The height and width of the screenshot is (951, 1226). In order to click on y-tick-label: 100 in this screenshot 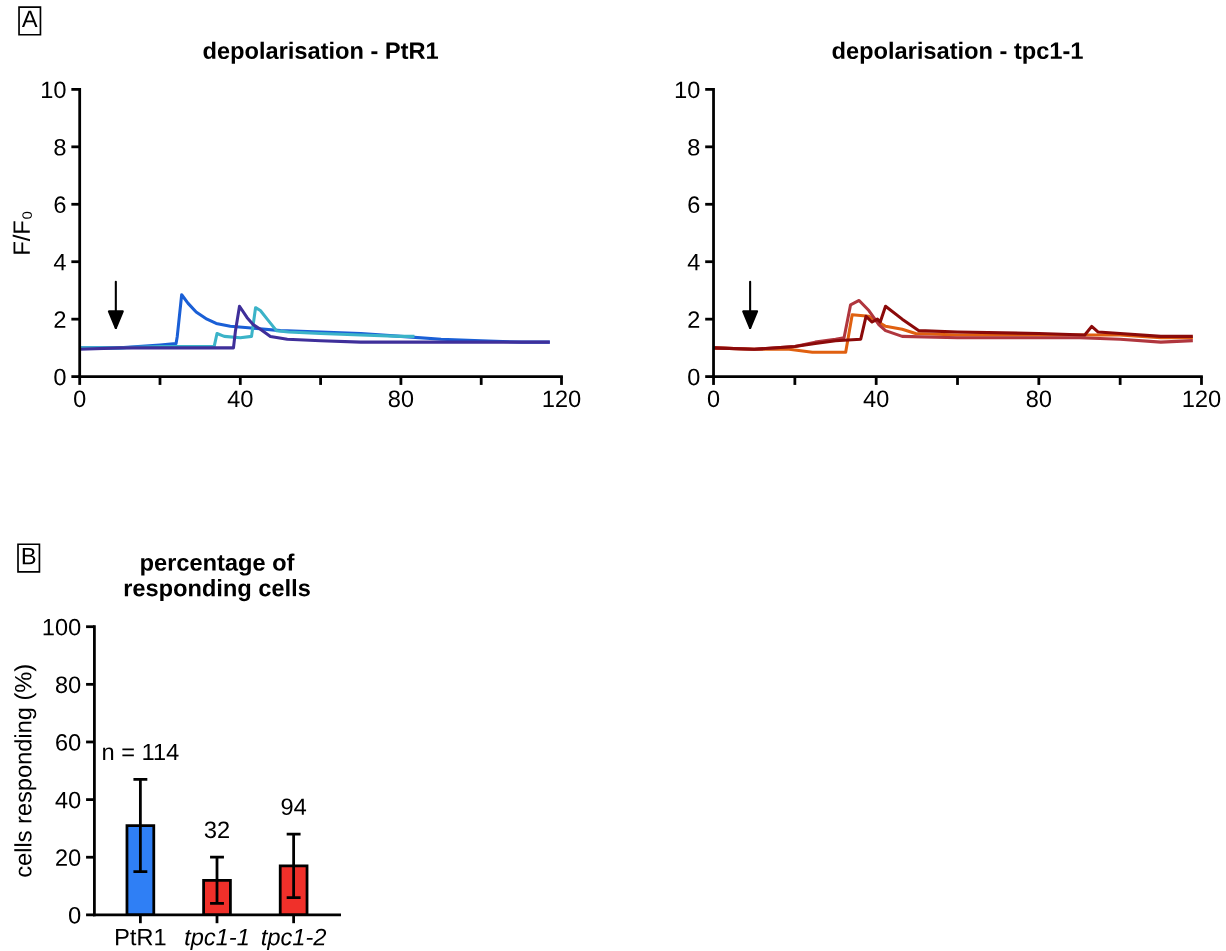, I will do `click(62, 627)`.